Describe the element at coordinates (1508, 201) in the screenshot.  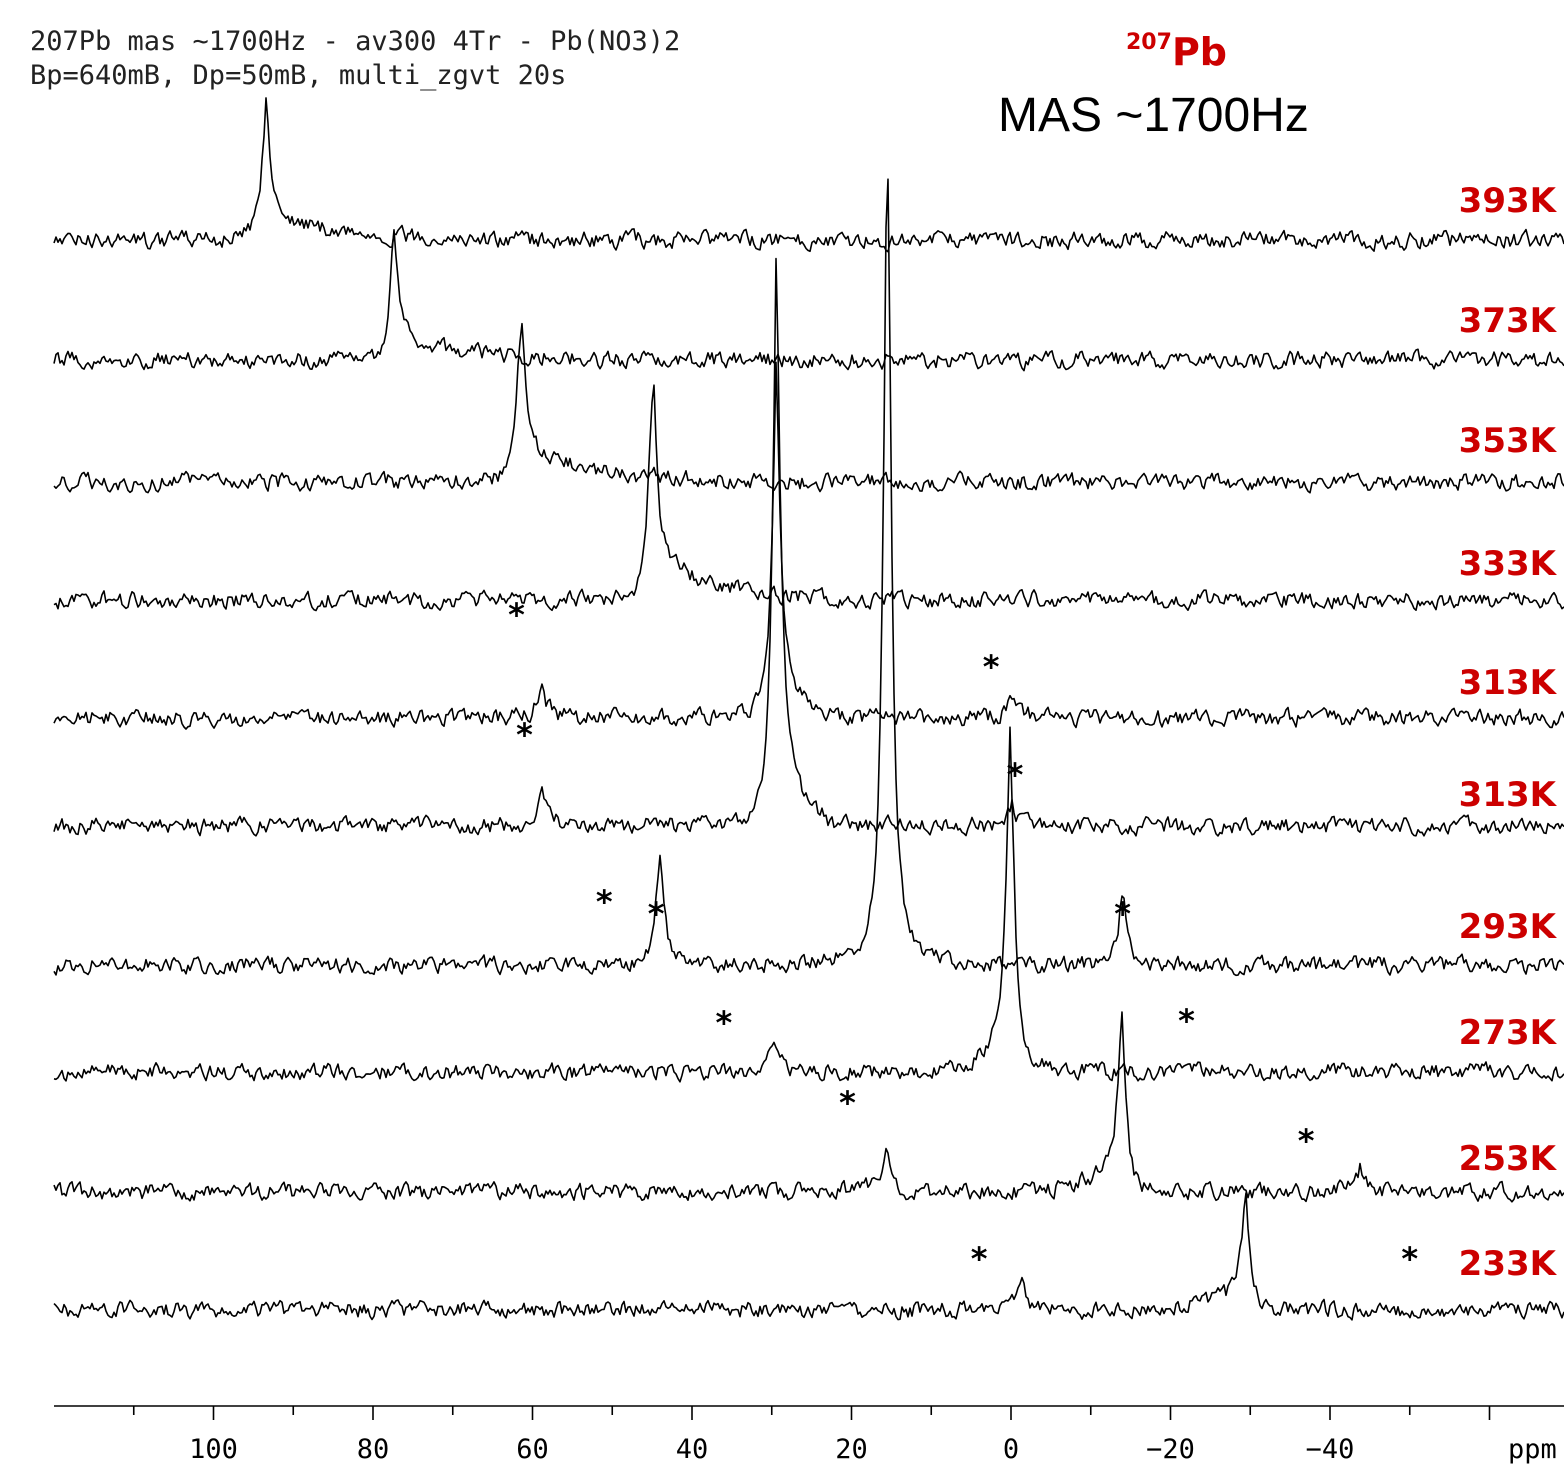
I see `temperature-label: 393K` at that location.